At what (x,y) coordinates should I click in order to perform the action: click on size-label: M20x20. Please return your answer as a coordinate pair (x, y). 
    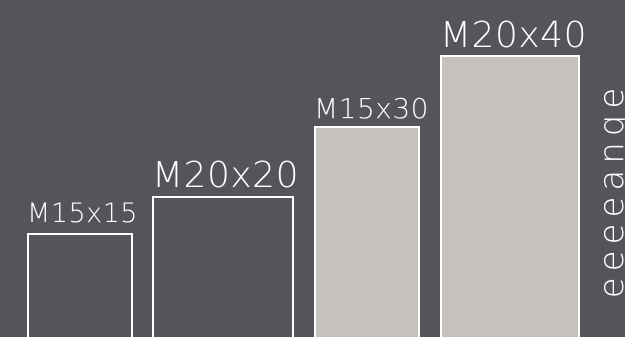
    Looking at the image, I should click on (225, 175).